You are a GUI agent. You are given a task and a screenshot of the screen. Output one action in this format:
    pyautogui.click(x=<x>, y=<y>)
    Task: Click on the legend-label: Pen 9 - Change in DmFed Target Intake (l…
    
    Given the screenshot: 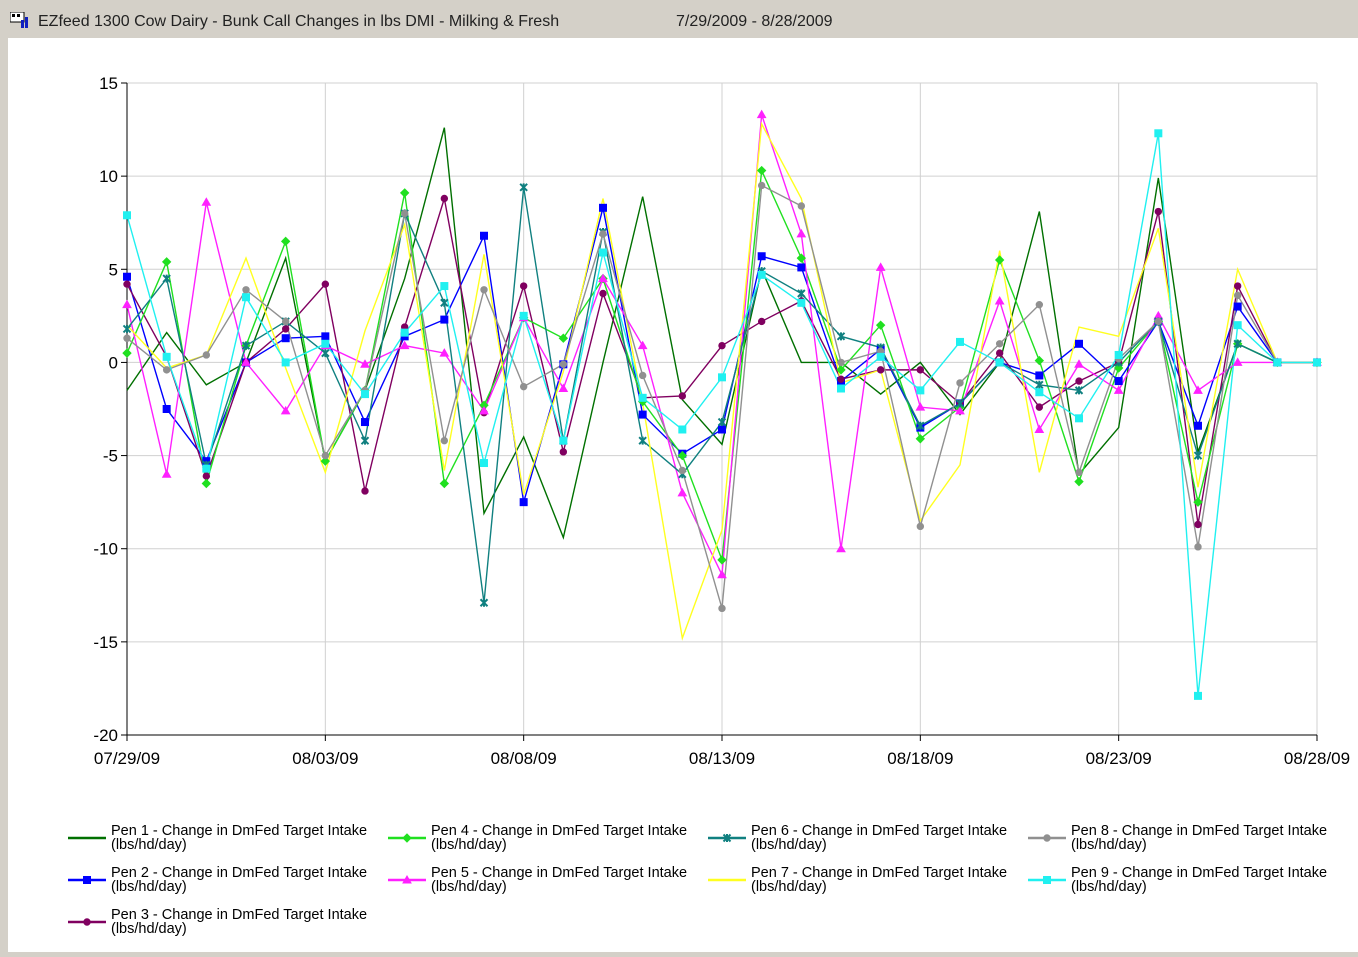 What is the action you would take?
    pyautogui.click(x=1199, y=880)
    